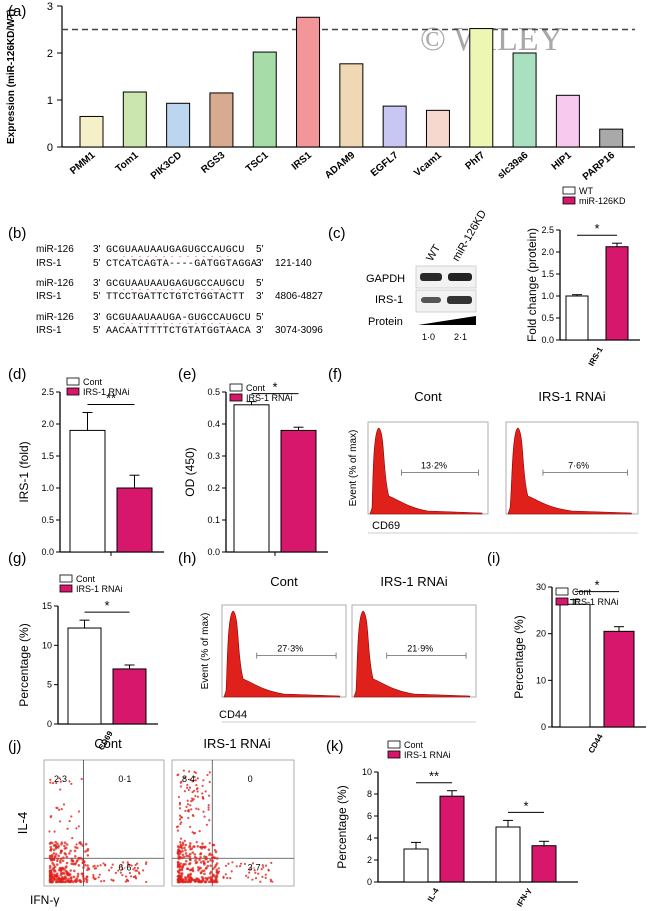 The width and height of the screenshot is (650, 911). What do you see at coordinates (337, 233) in the screenshot?
I see `panel-label-c: (c)` at bounding box center [337, 233].